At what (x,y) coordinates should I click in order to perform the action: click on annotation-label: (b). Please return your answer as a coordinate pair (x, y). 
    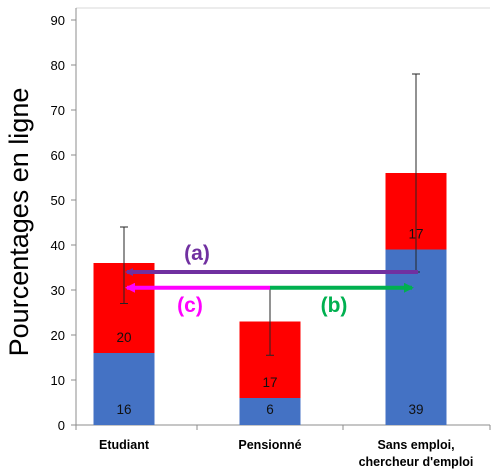
    Looking at the image, I should click on (334, 305).